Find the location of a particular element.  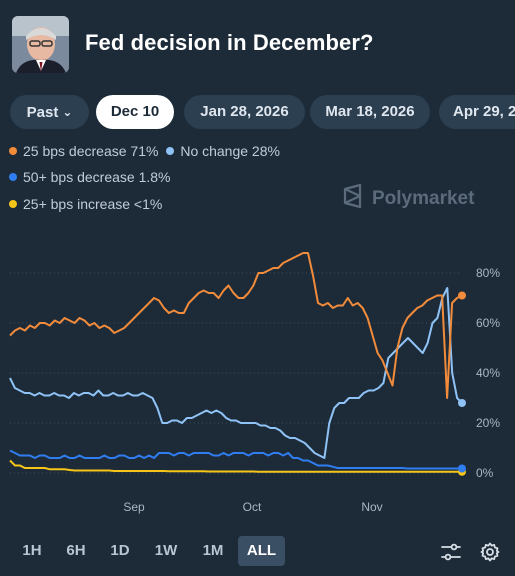

tab-label: Apr 29, 2026 is located at coordinates (484, 111).